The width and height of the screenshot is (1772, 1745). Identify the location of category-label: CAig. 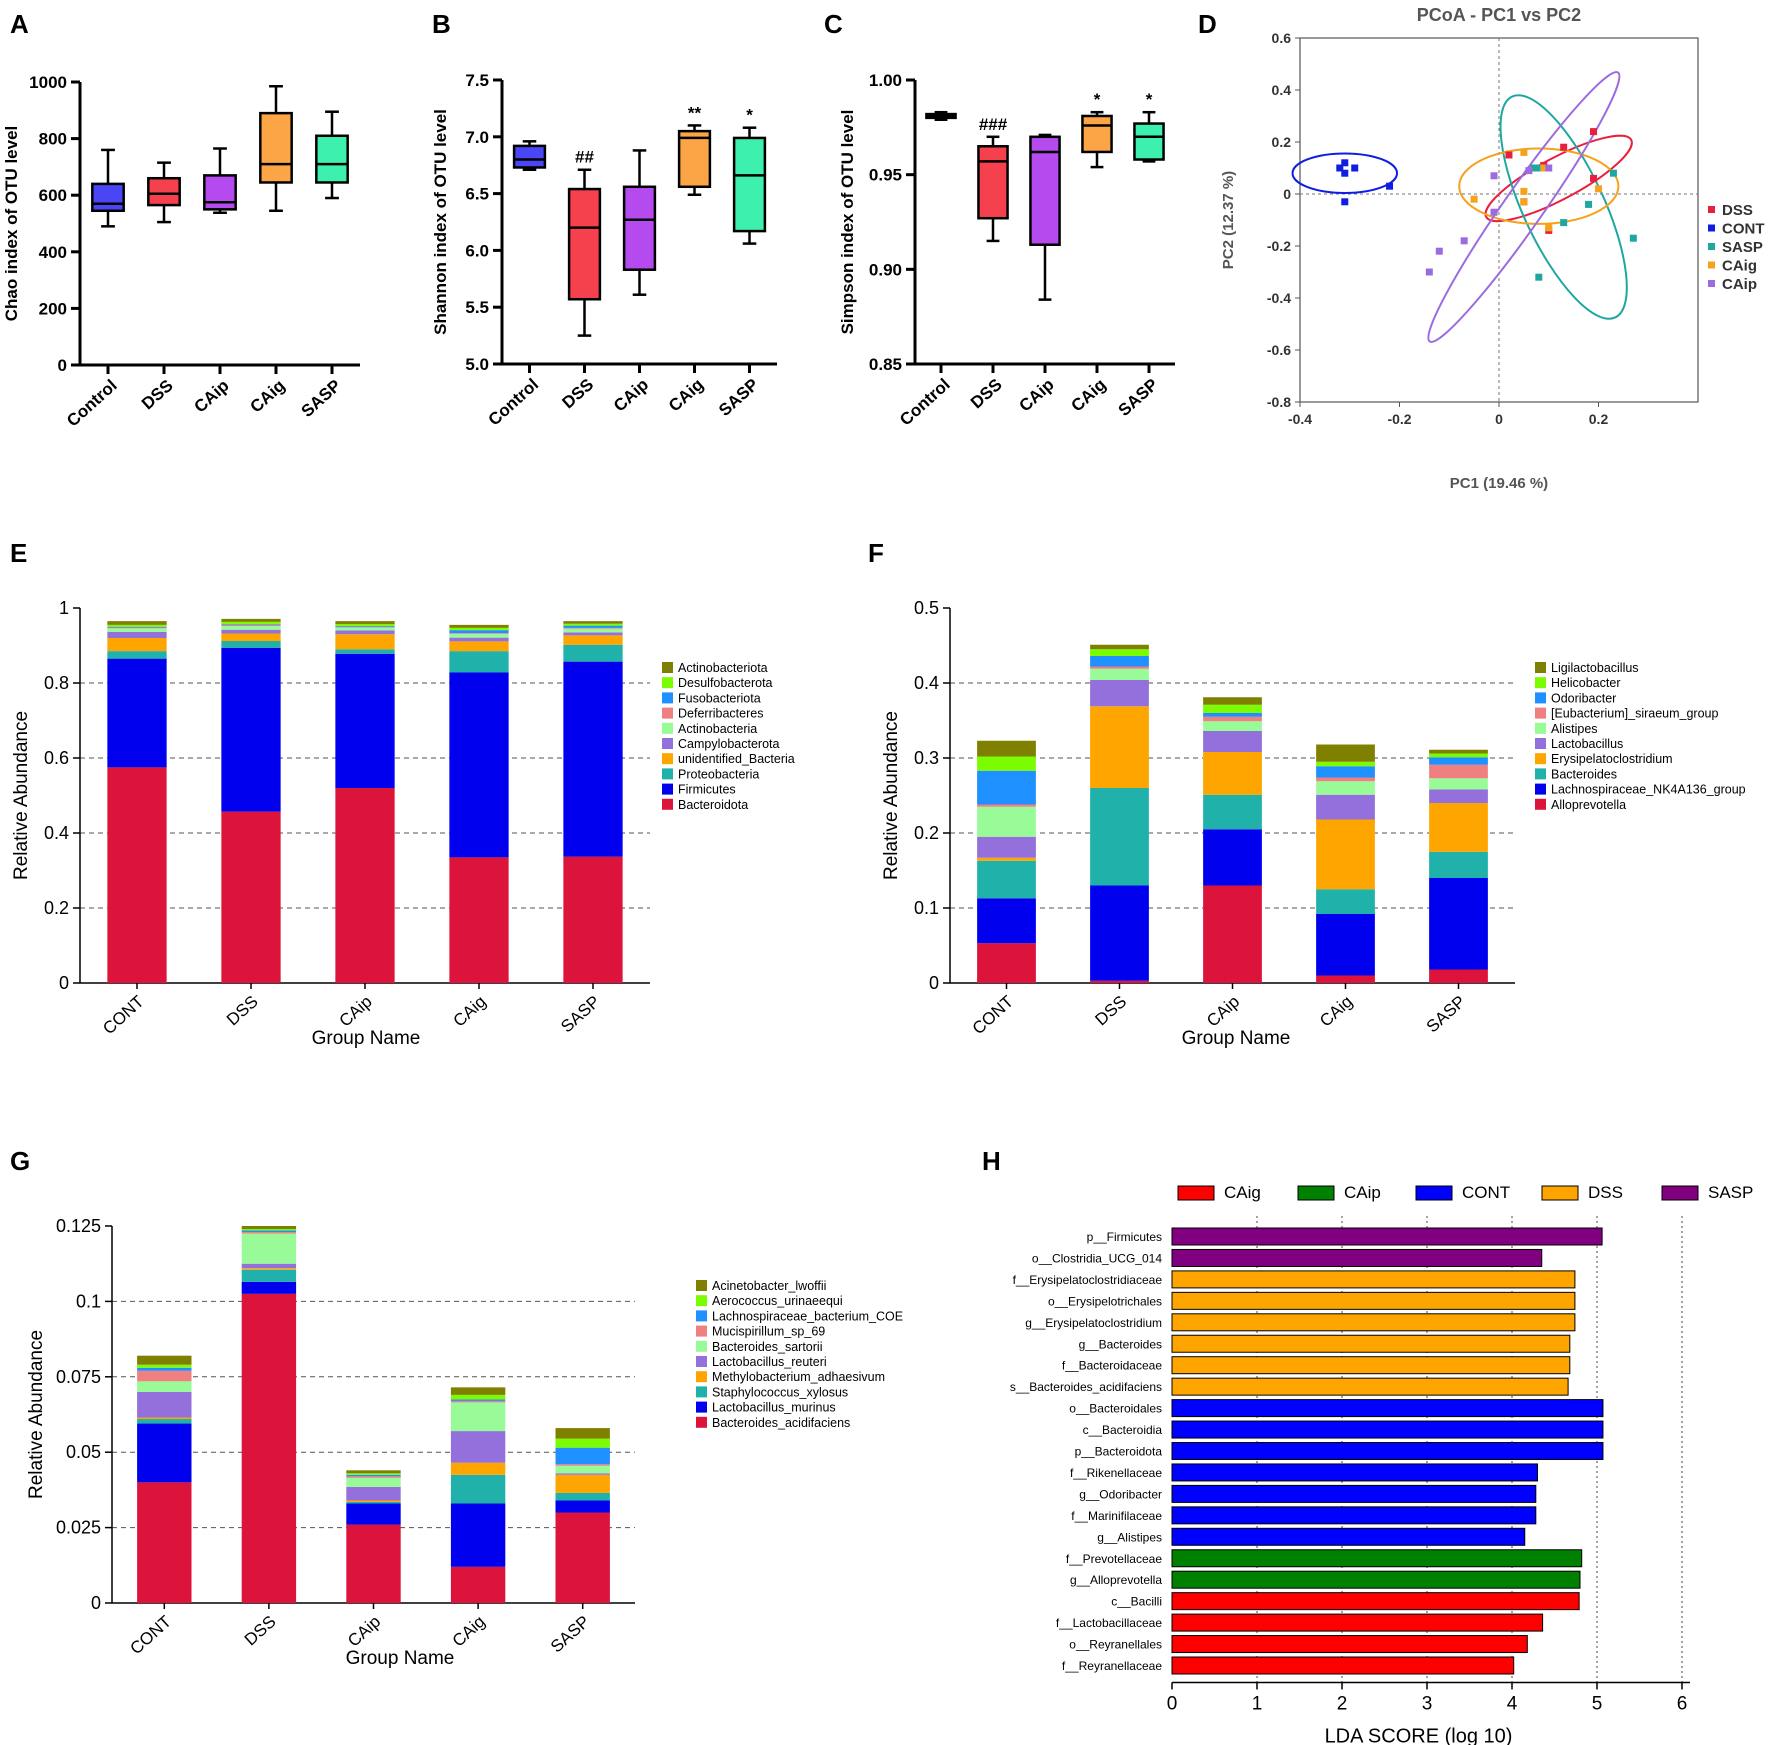
(469, 1631).